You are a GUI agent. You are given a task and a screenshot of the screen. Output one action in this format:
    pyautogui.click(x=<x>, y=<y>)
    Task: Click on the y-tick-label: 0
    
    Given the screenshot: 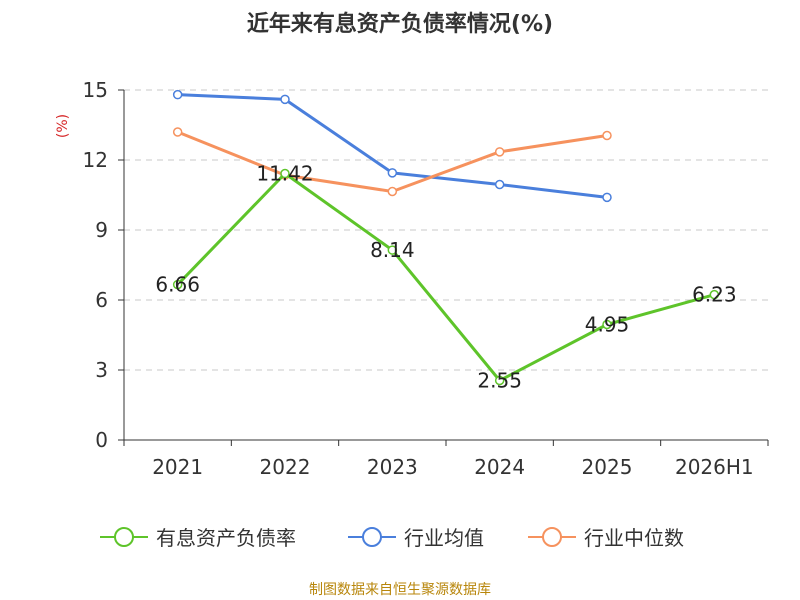 What is the action you would take?
    pyautogui.click(x=101, y=440)
    